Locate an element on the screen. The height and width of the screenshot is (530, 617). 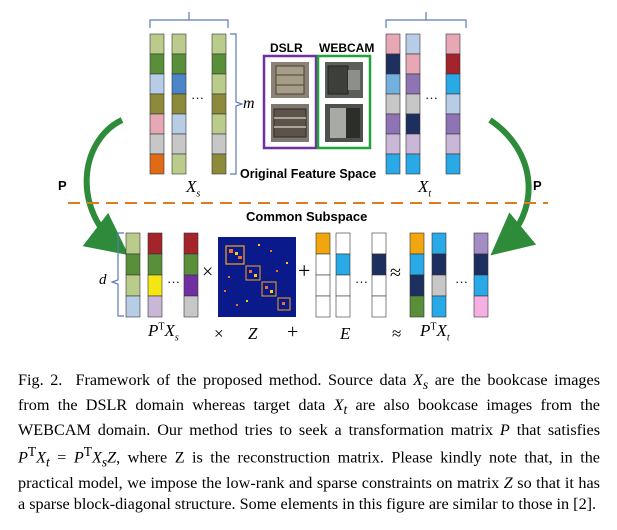
formula-plus: + is located at coordinates (293, 332).